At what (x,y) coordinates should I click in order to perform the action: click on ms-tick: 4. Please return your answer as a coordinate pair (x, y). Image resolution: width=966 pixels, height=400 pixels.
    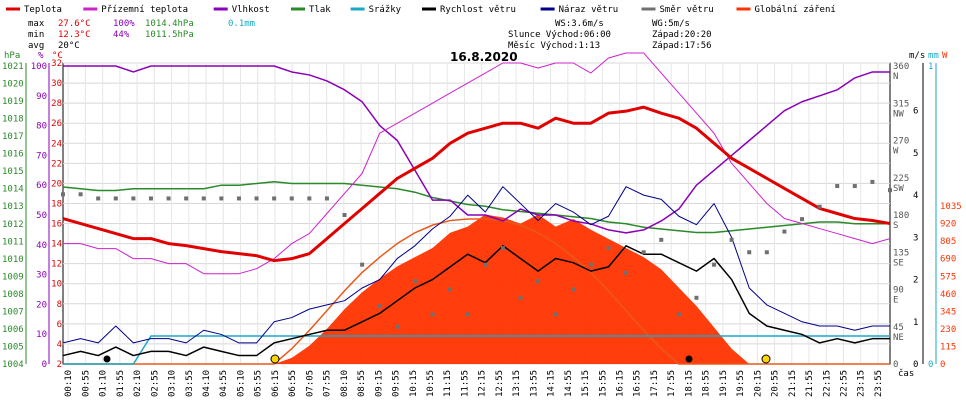
    Looking at the image, I should click on (915, 196).